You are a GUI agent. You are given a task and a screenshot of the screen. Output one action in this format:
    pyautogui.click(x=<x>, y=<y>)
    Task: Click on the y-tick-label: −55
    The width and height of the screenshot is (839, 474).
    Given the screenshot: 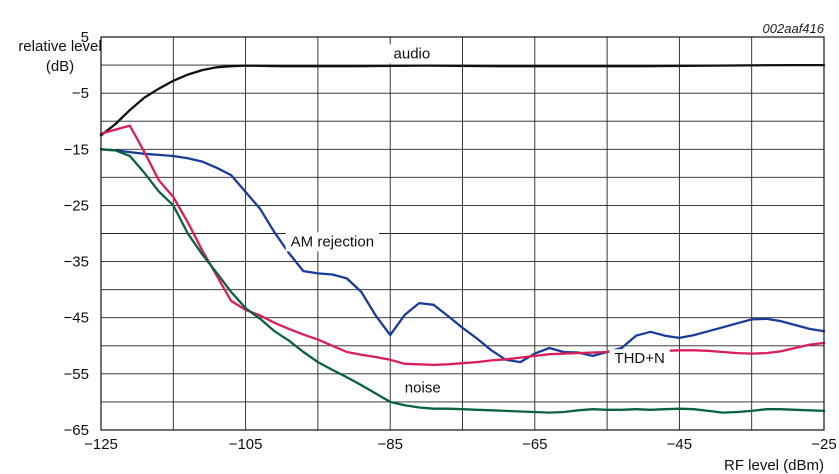 What is the action you would take?
    pyautogui.click(x=76, y=374)
    